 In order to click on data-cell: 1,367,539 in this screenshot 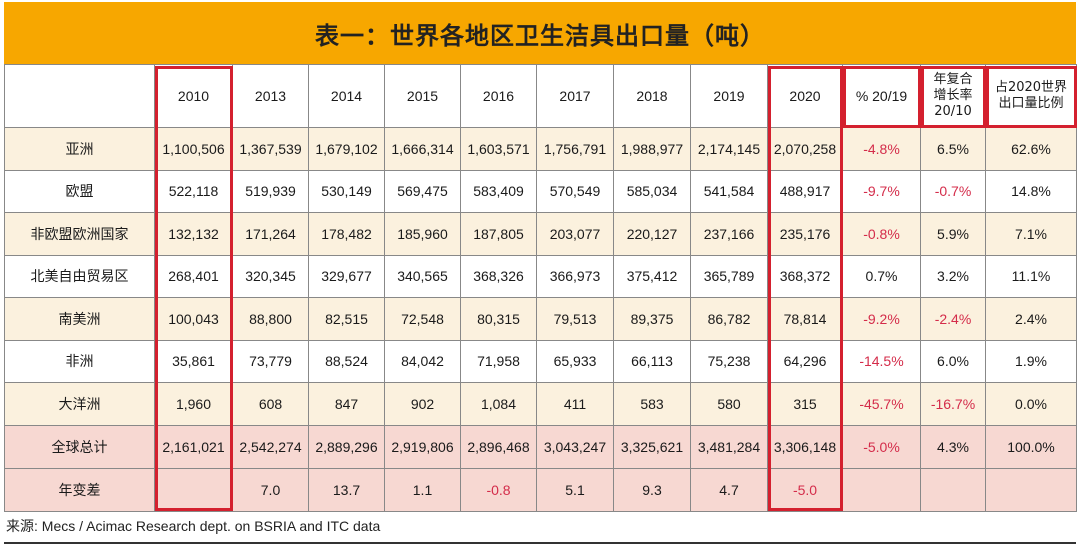, I will do `click(270, 149)`.